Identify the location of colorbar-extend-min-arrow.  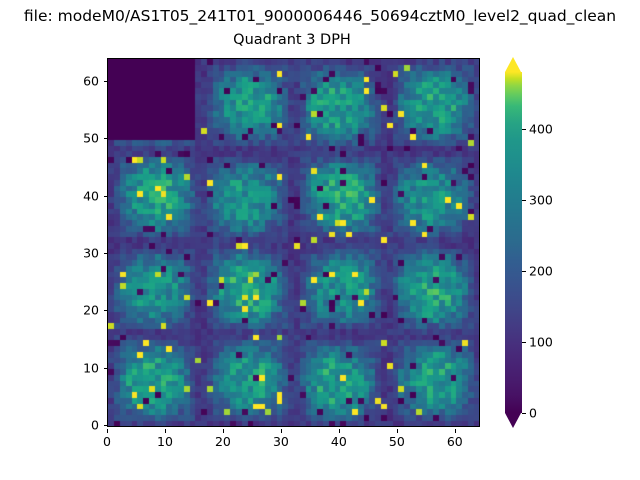
(513, 420).